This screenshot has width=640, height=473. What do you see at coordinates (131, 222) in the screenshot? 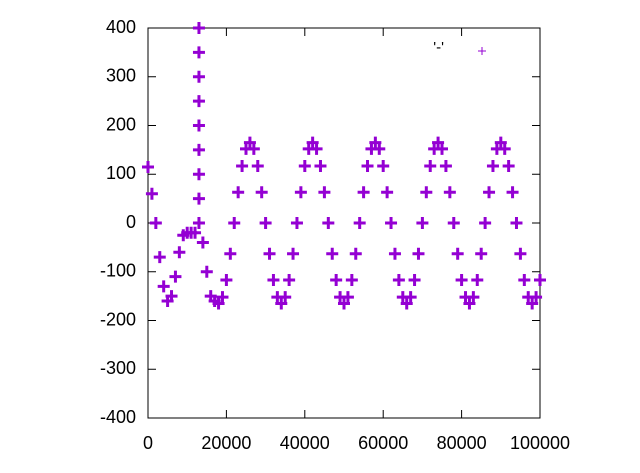
I see `y-tick-label: 0` at bounding box center [131, 222].